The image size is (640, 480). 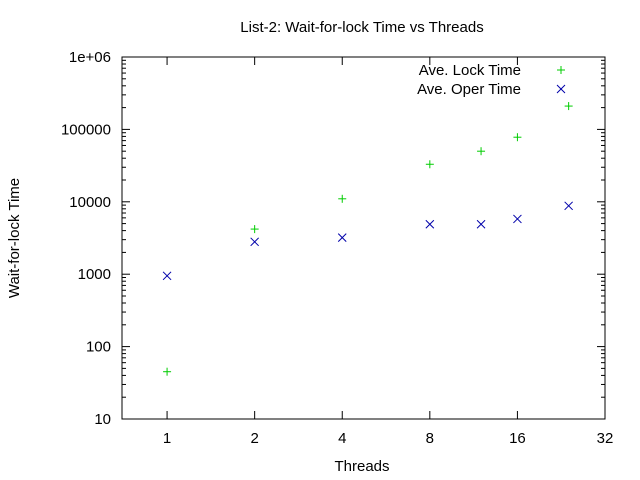 What do you see at coordinates (14, 238) in the screenshot?
I see `y-axis-label: Wait-for-lock Time` at bounding box center [14, 238].